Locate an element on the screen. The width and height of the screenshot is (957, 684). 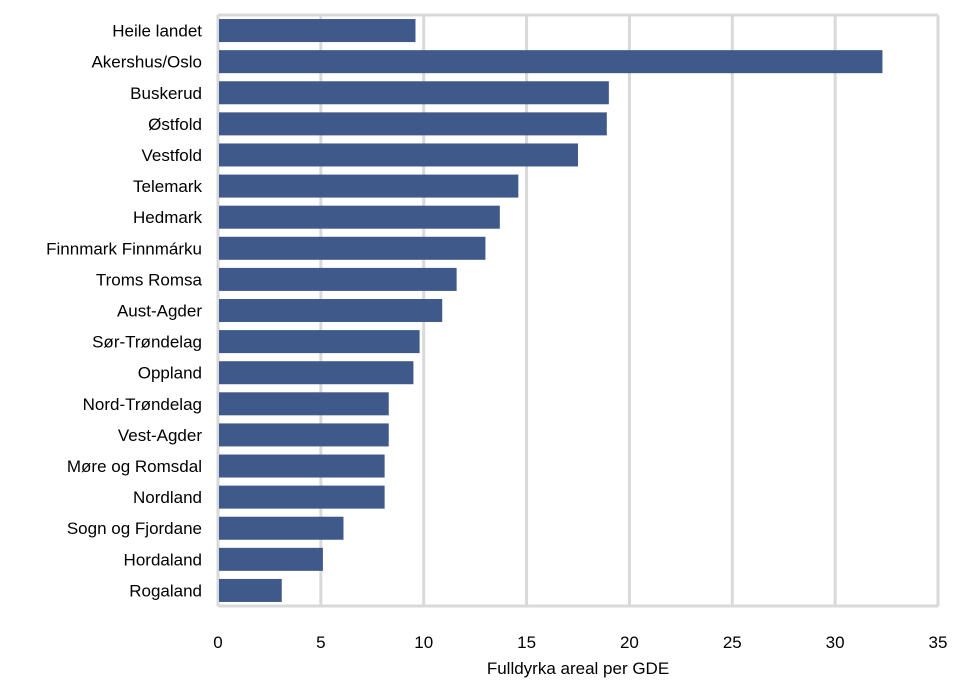
category-label: Sogn og Fjordane is located at coordinates (134, 528).